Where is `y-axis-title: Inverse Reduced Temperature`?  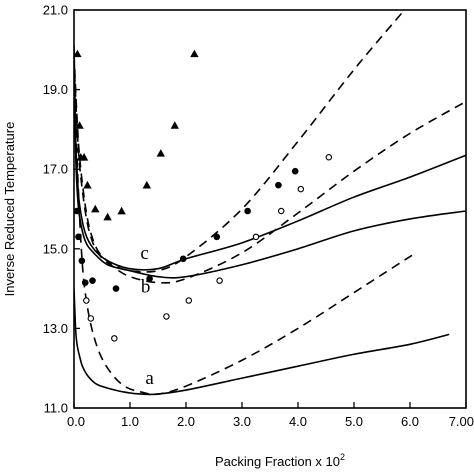
y-axis-title: Inverse Reduced Temperature is located at coordinates (9, 209).